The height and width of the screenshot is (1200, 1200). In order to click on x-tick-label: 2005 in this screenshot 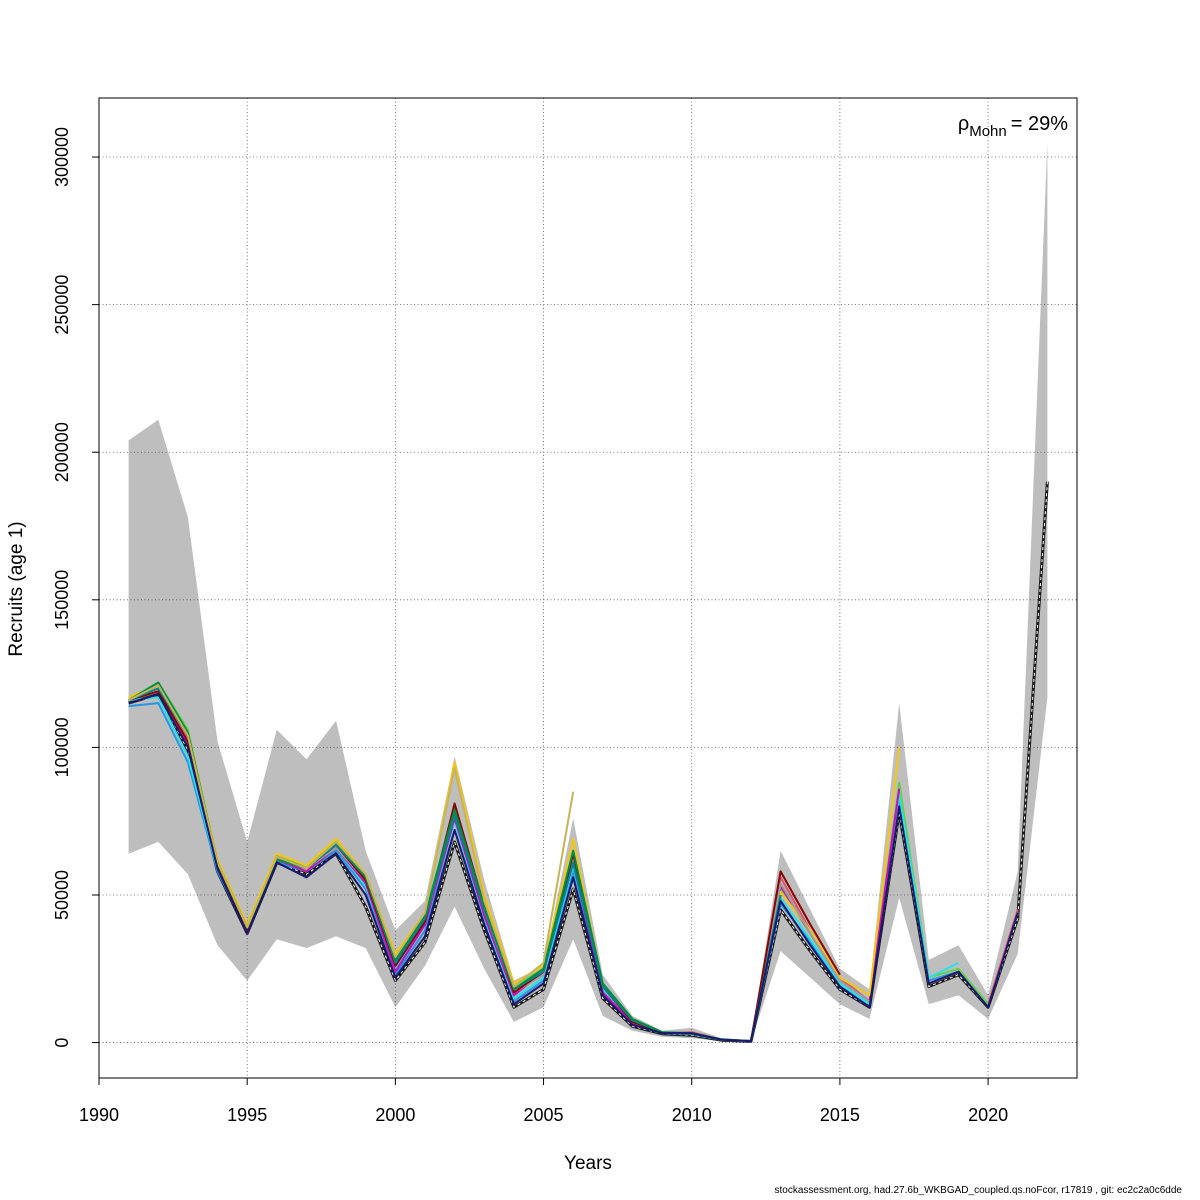, I will do `click(544, 1115)`.